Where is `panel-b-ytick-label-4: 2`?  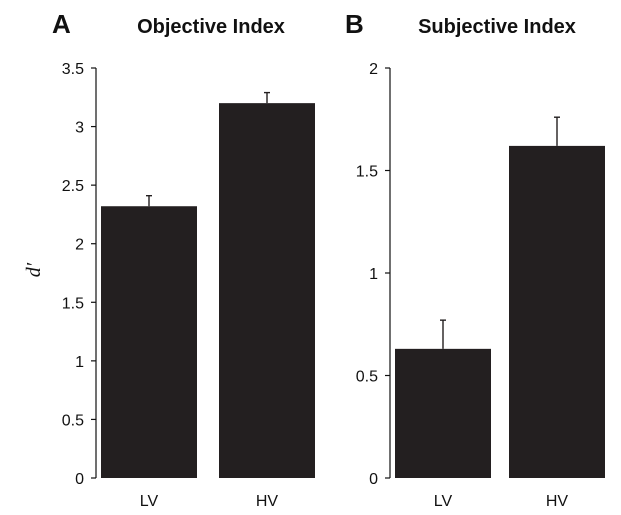 panel-b-ytick-label-4: 2 is located at coordinates (373, 69).